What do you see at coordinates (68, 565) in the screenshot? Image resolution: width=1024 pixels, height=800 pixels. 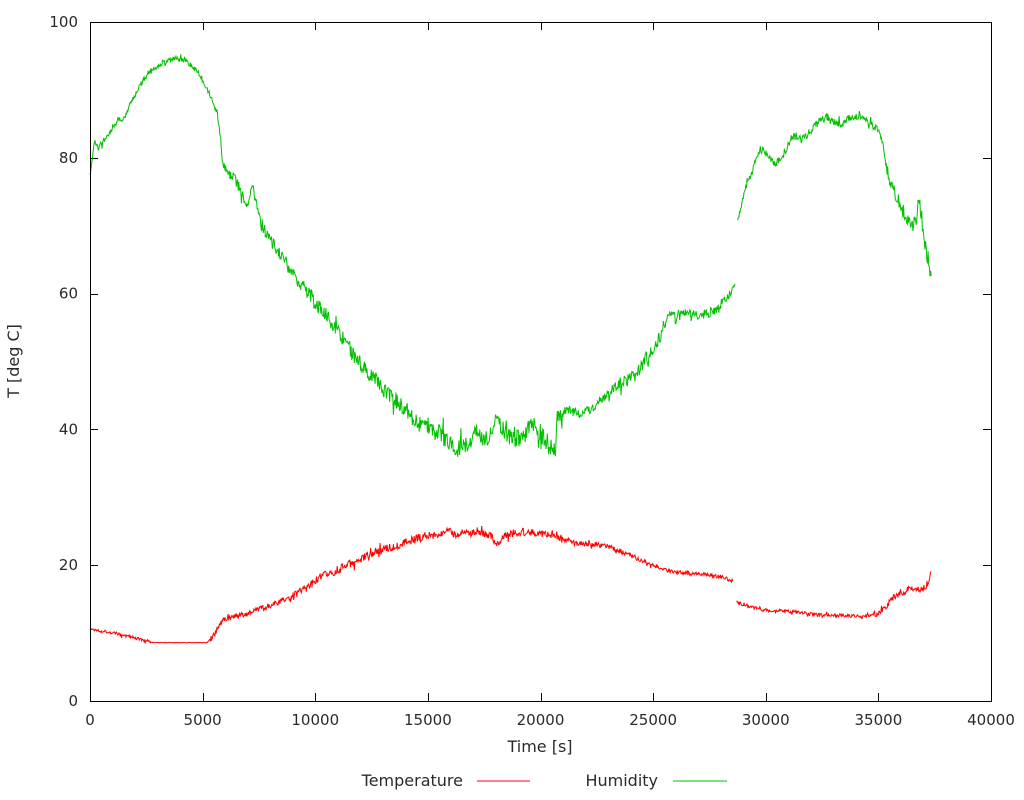 I see `y-tick-label: 20` at bounding box center [68, 565].